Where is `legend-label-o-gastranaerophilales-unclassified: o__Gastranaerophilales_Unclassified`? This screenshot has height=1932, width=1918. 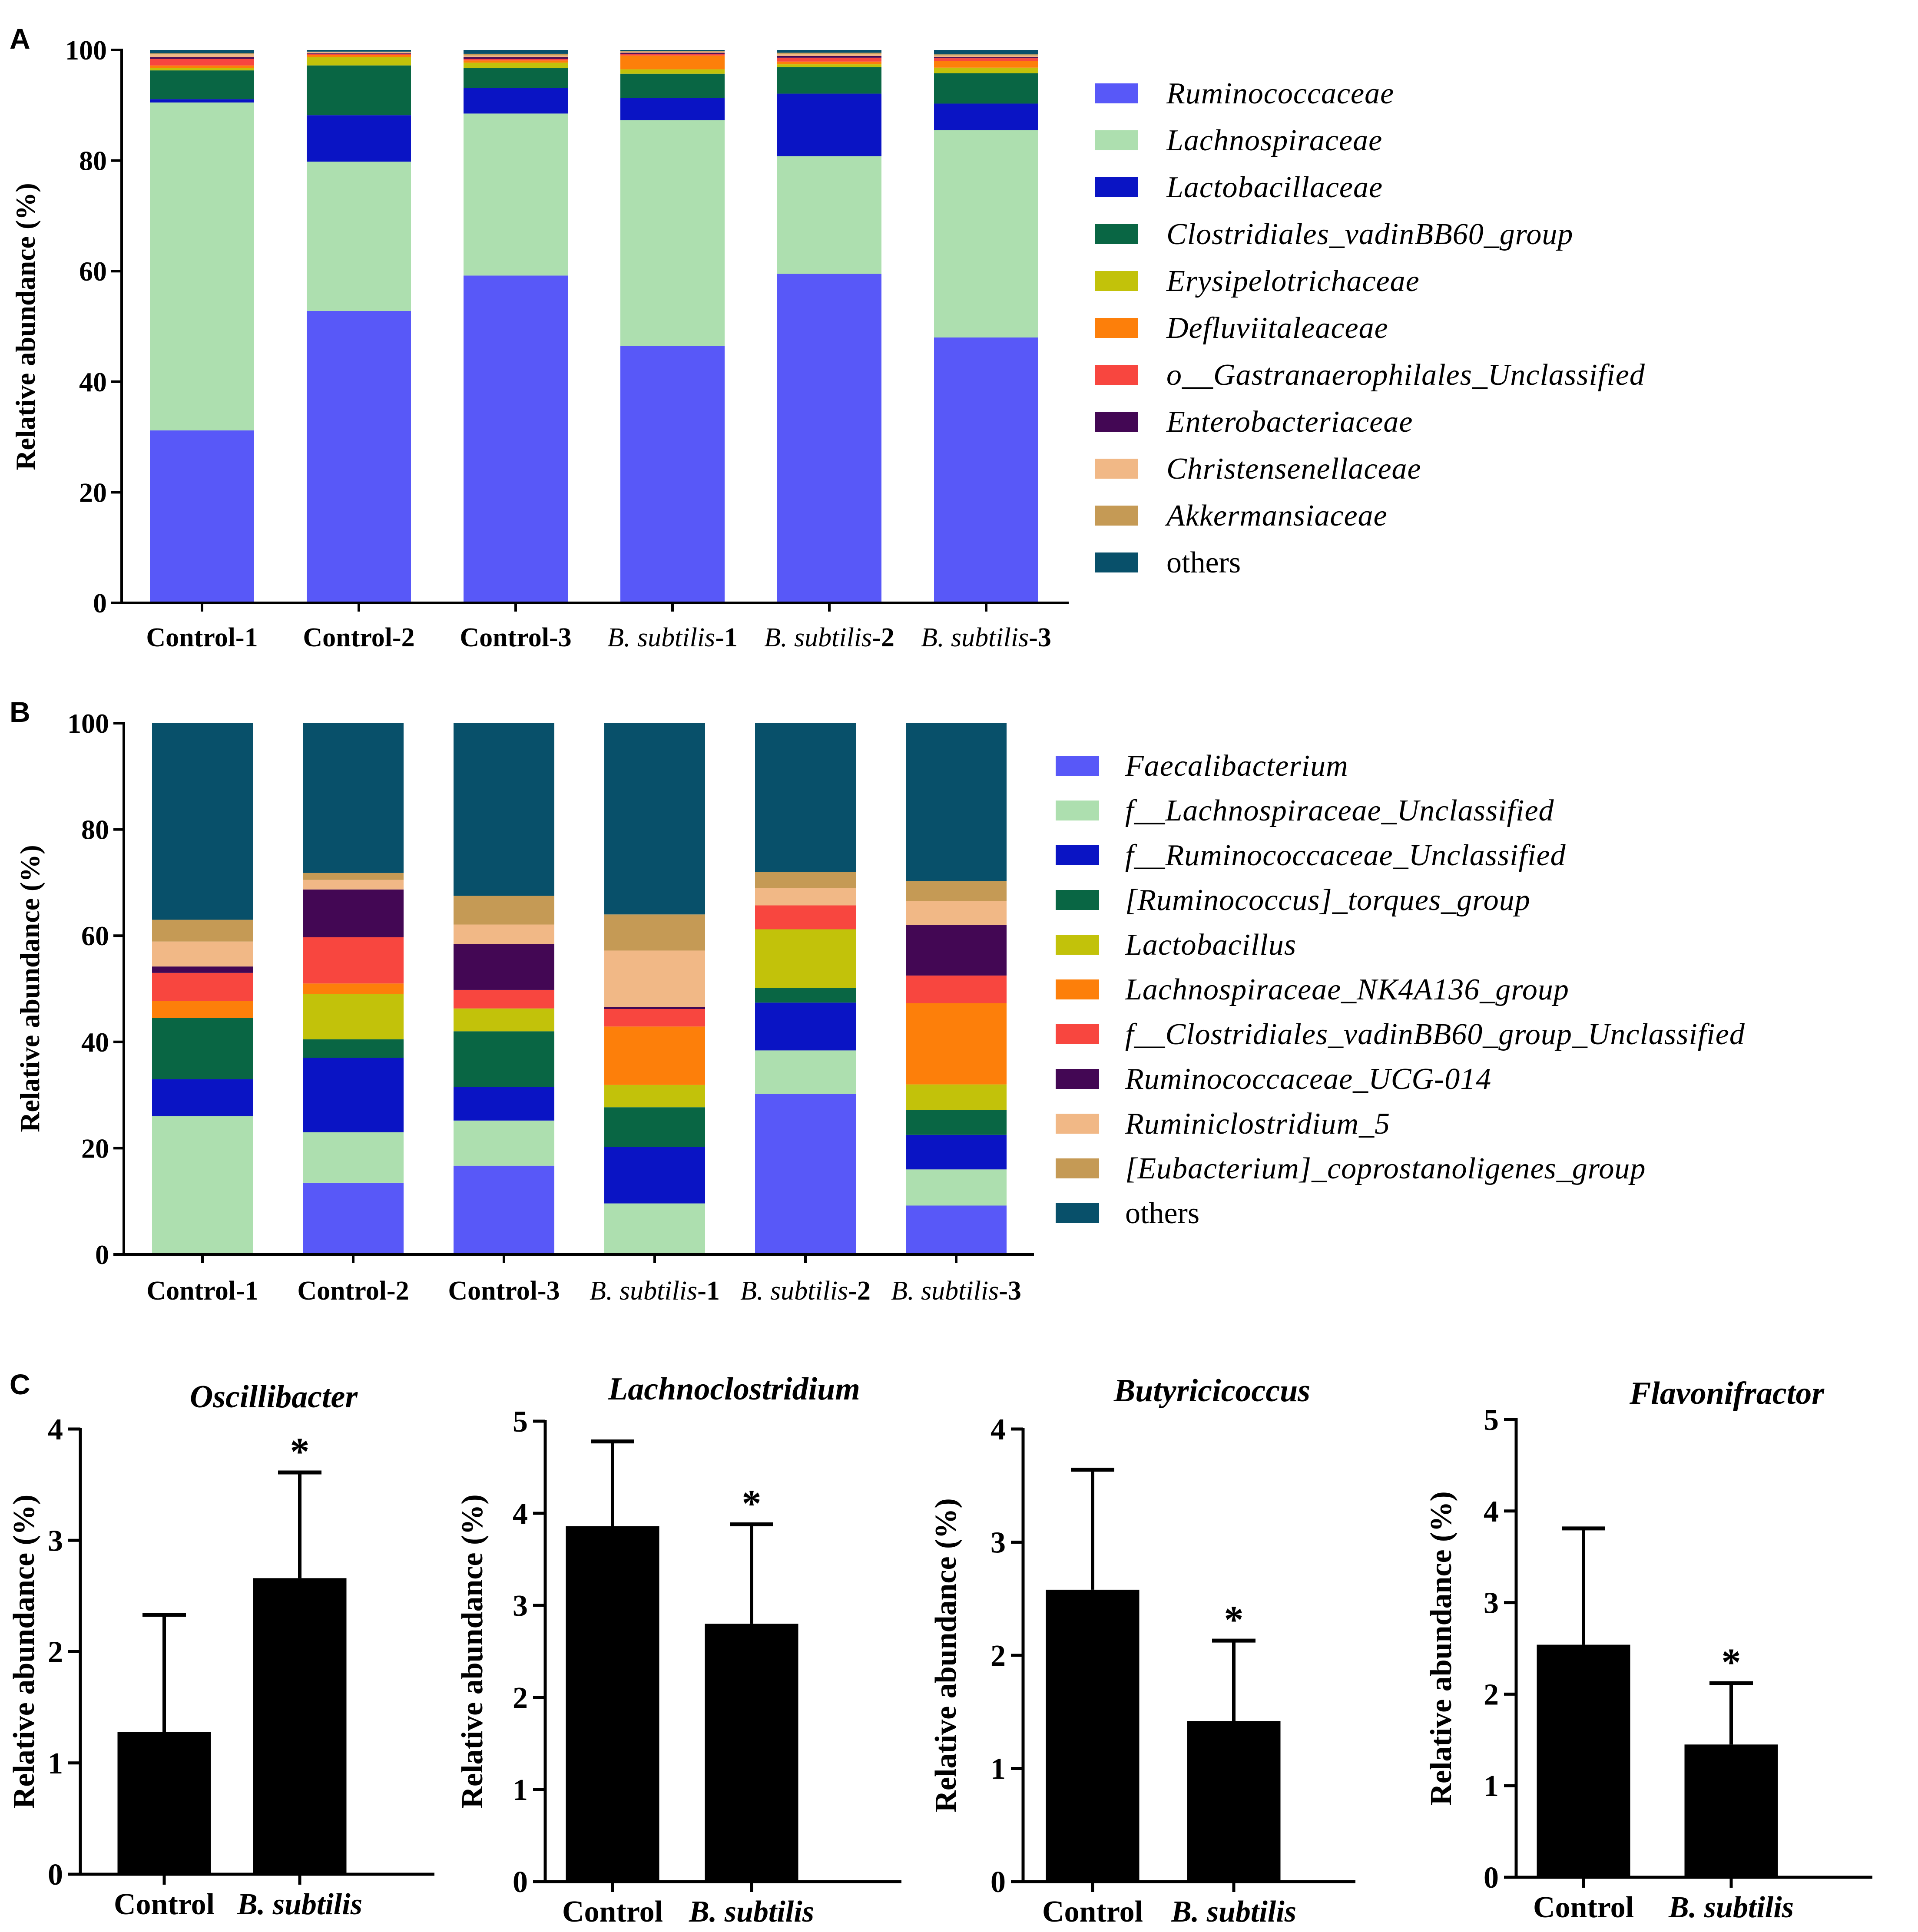
legend-label-o-gastranaerophilales-unclassified: o__Gastranaerophilales_Unclassified is located at coordinates (1405, 375).